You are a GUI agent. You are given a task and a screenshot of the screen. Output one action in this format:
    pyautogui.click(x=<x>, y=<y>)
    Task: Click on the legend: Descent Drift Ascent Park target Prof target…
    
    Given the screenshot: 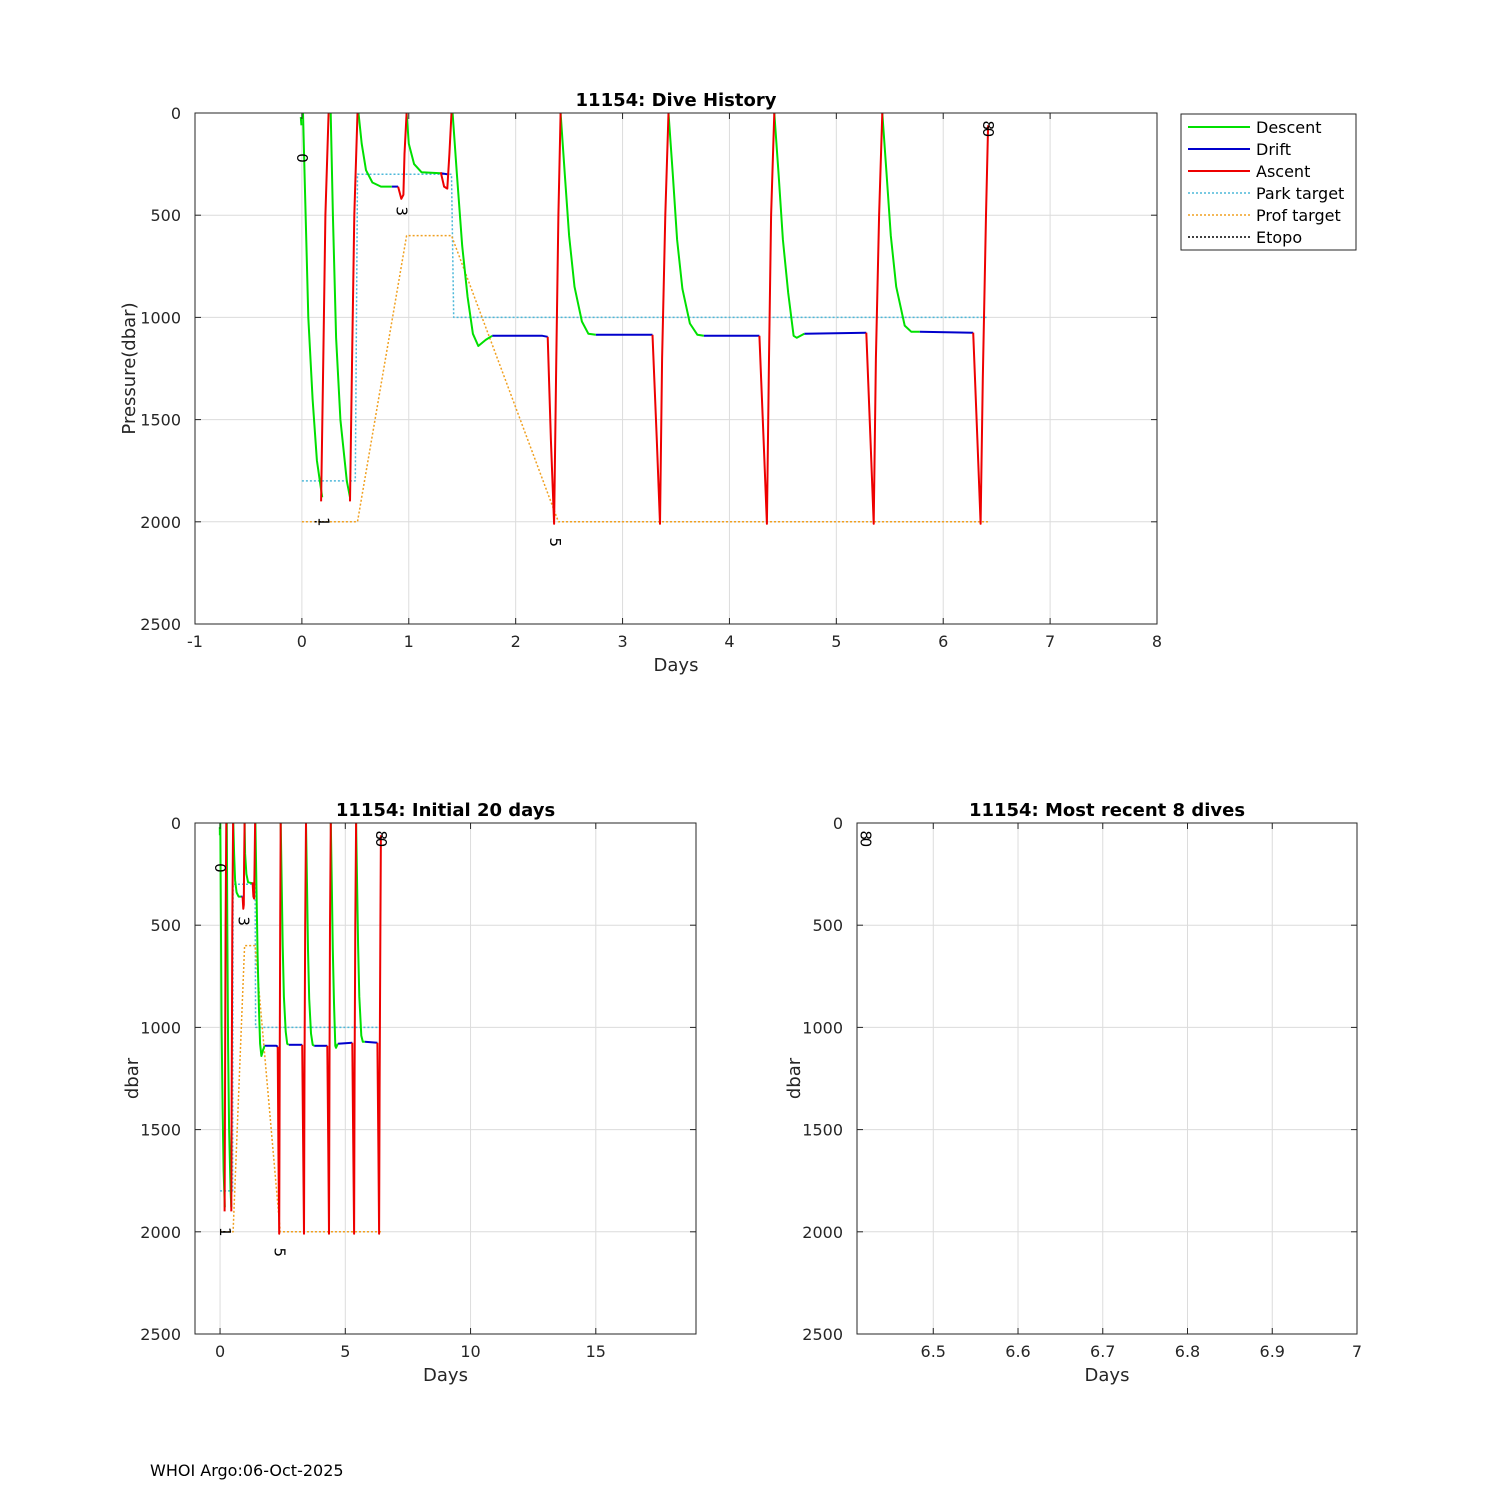 What is the action you would take?
    pyautogui.click(x=1268, y=182)
    